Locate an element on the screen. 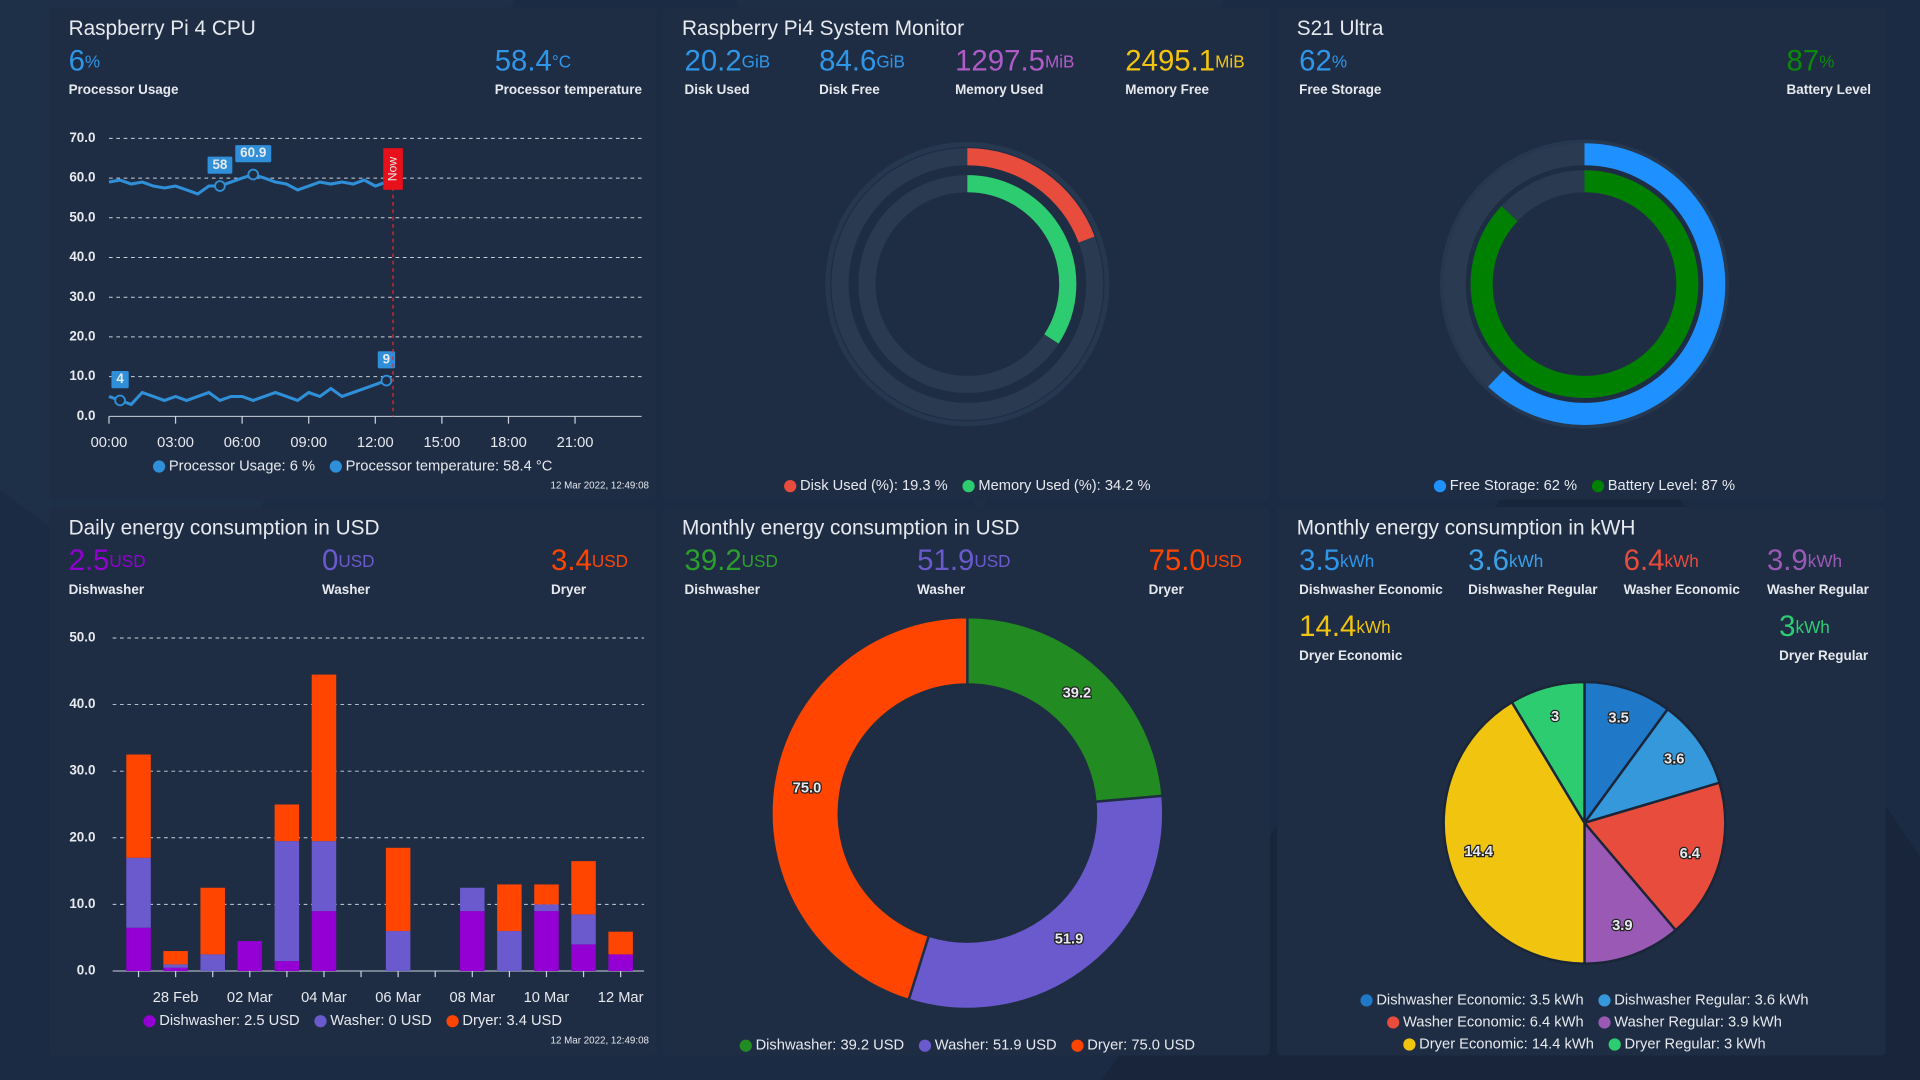  slice-label: 3.9 is located at coordinates (1622, 926).